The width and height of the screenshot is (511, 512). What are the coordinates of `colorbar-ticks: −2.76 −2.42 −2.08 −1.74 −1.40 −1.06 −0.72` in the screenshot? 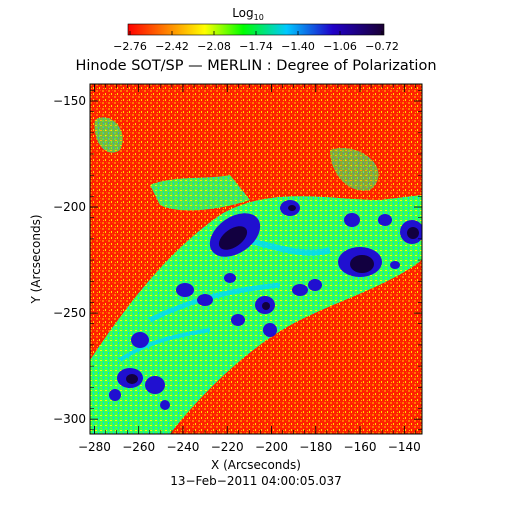 It's located at (256, 42).